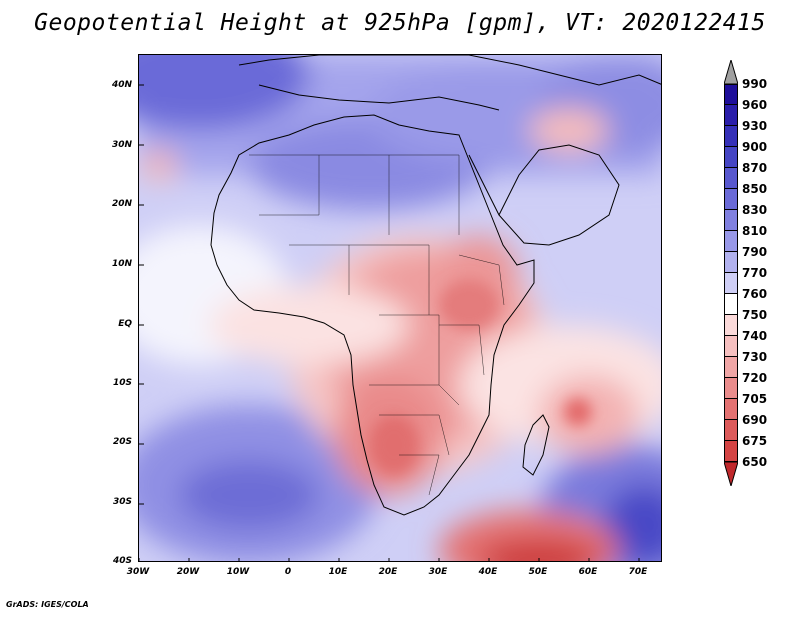 The width and height of the screenshot is (800, 618). Describe the element at coordinates (559, 195) in the screenshot. I see `arabia-coastline` at that location.